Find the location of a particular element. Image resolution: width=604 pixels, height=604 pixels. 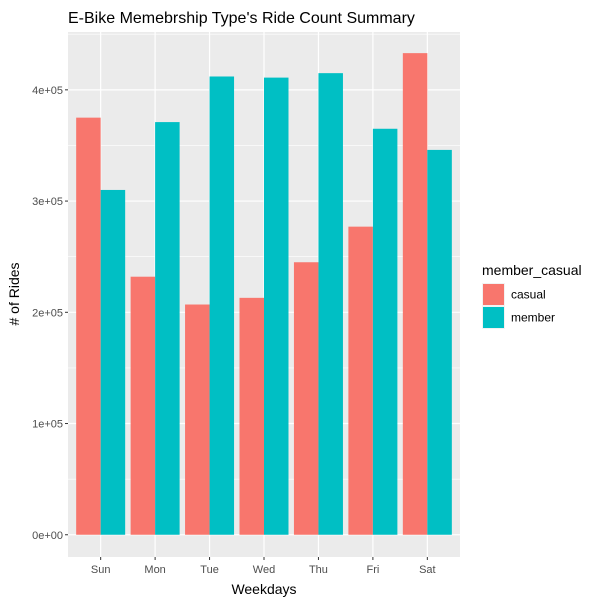

bar-casual-fri is located at coordinates (360, 380).